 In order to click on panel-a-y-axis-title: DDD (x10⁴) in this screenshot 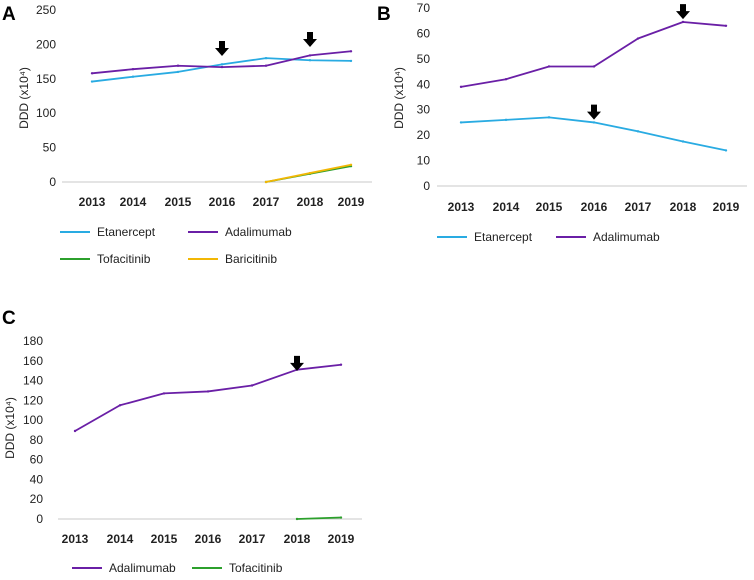, I will do `click(24, 98)`.